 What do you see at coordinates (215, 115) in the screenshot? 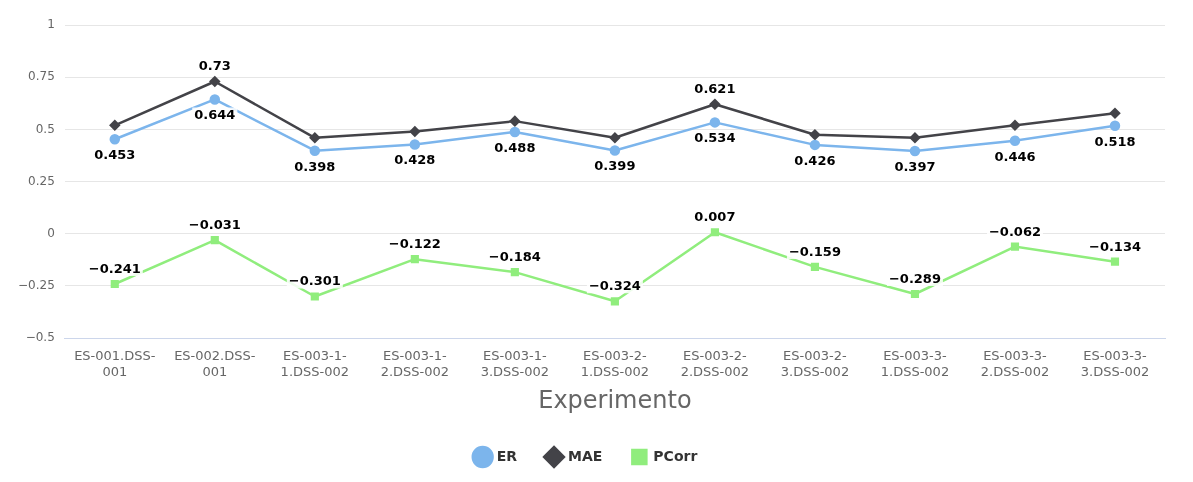
I see `data-label: 0.644` at bounding box center [215, 115].